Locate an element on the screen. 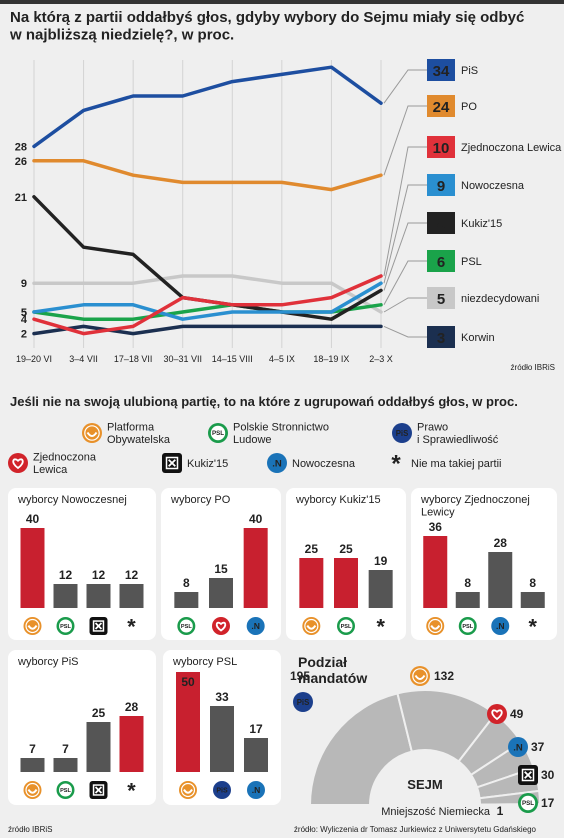 The image size is (564, 838). panel-title: wyborcy Zjednoczonej Lewicy is located at coordinates (475, 506).